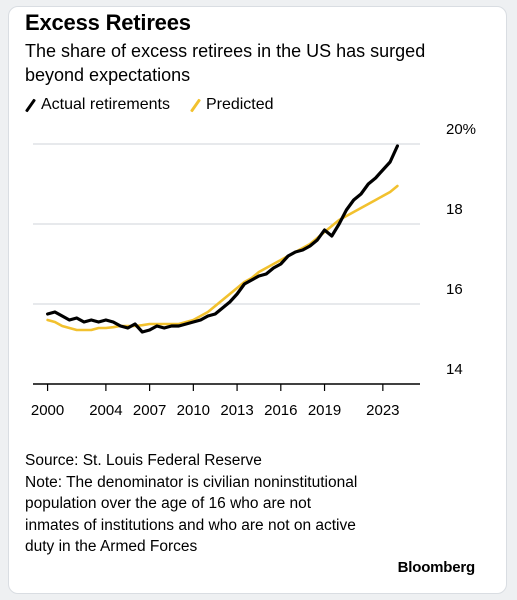 This screenshot has height=600, width=517. Describe the element at coordinates (280, 410) in the screenshot. I see `x-tick-label: 2016` at that location.